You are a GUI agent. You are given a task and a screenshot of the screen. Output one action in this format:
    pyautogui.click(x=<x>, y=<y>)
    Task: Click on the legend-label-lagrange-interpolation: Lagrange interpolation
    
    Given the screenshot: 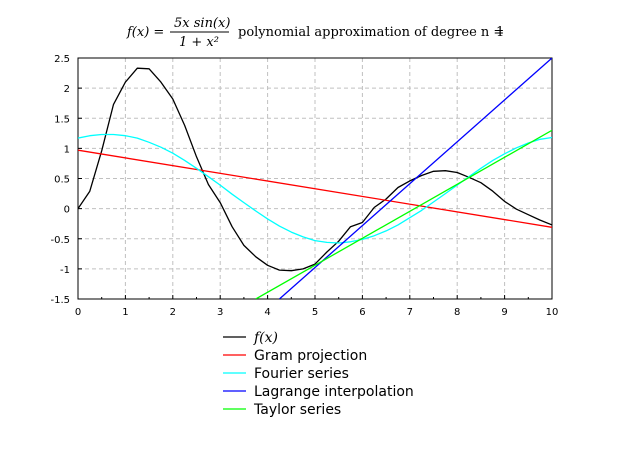 What is the action you would take?
    pyautogui.click(x=334, y=392)
    